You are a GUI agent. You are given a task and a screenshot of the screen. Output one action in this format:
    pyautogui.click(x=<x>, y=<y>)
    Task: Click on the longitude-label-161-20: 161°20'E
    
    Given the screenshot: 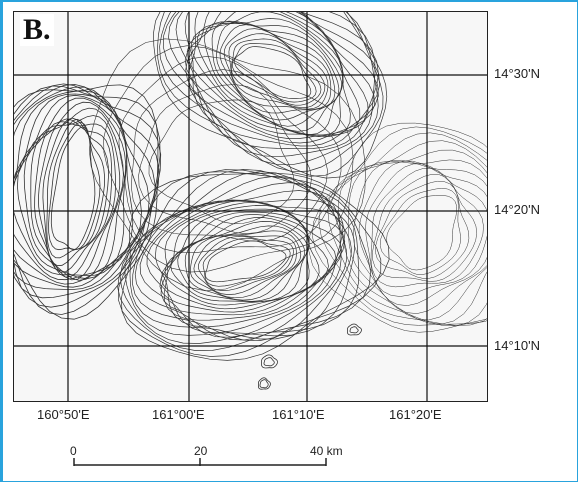 What is the action you would take?
    pyautogui.click(x=415, y=414)
    